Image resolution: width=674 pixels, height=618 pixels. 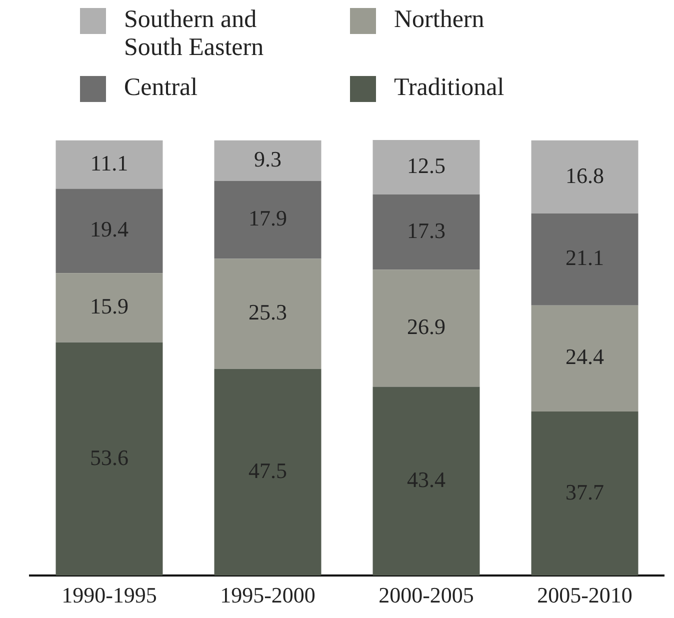 I want to click on data-label: 43.4, so click(x=426, y=479).